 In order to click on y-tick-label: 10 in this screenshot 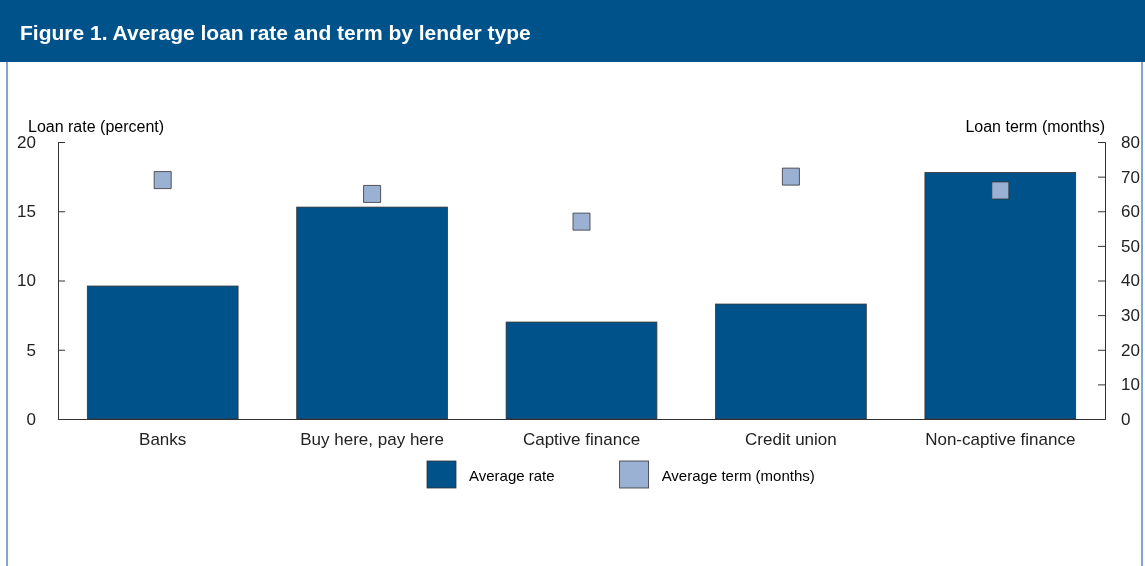, I will do `click(26, 281)`.